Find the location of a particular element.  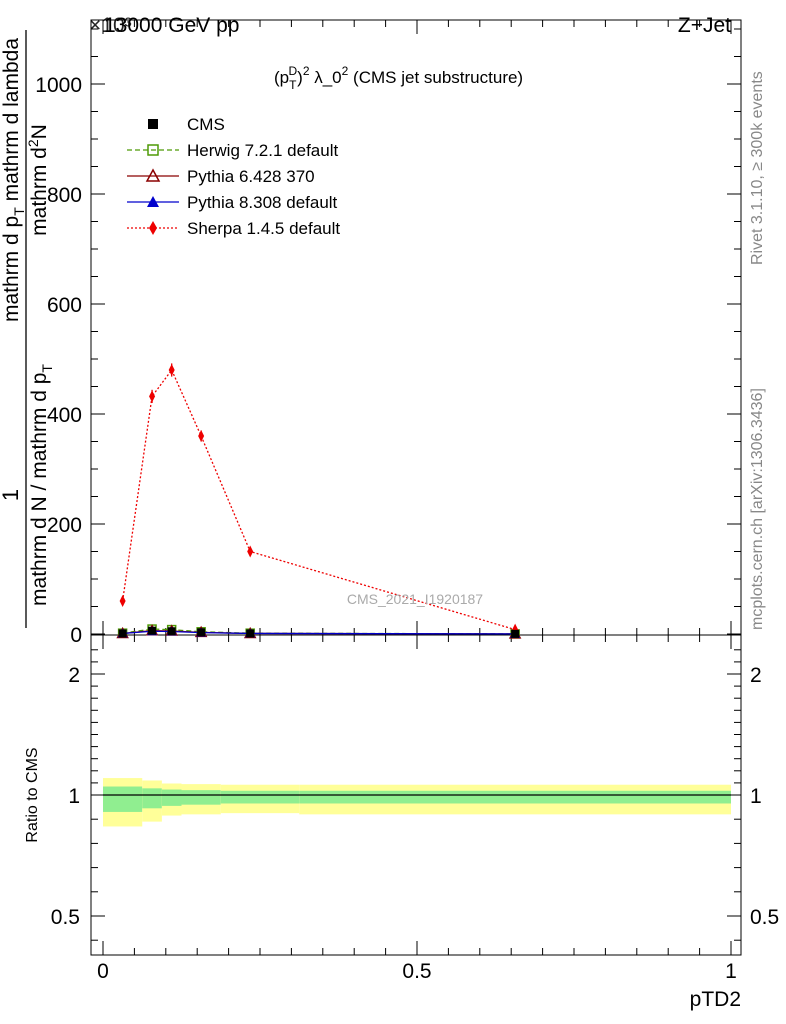

ylabel-numer-b: mathrm d lambda is located at coordinates (11, 123).